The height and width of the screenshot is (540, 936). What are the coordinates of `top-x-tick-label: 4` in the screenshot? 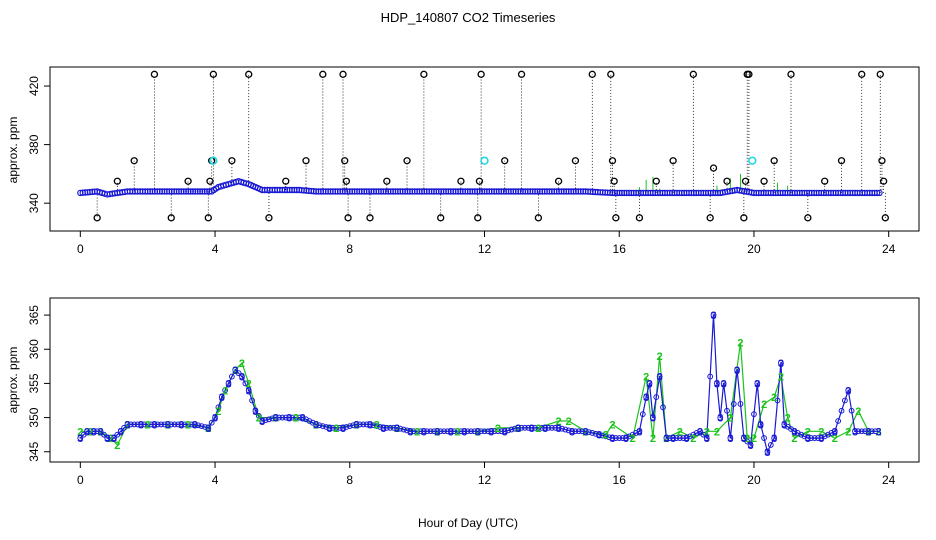 It's located at (215, 249).